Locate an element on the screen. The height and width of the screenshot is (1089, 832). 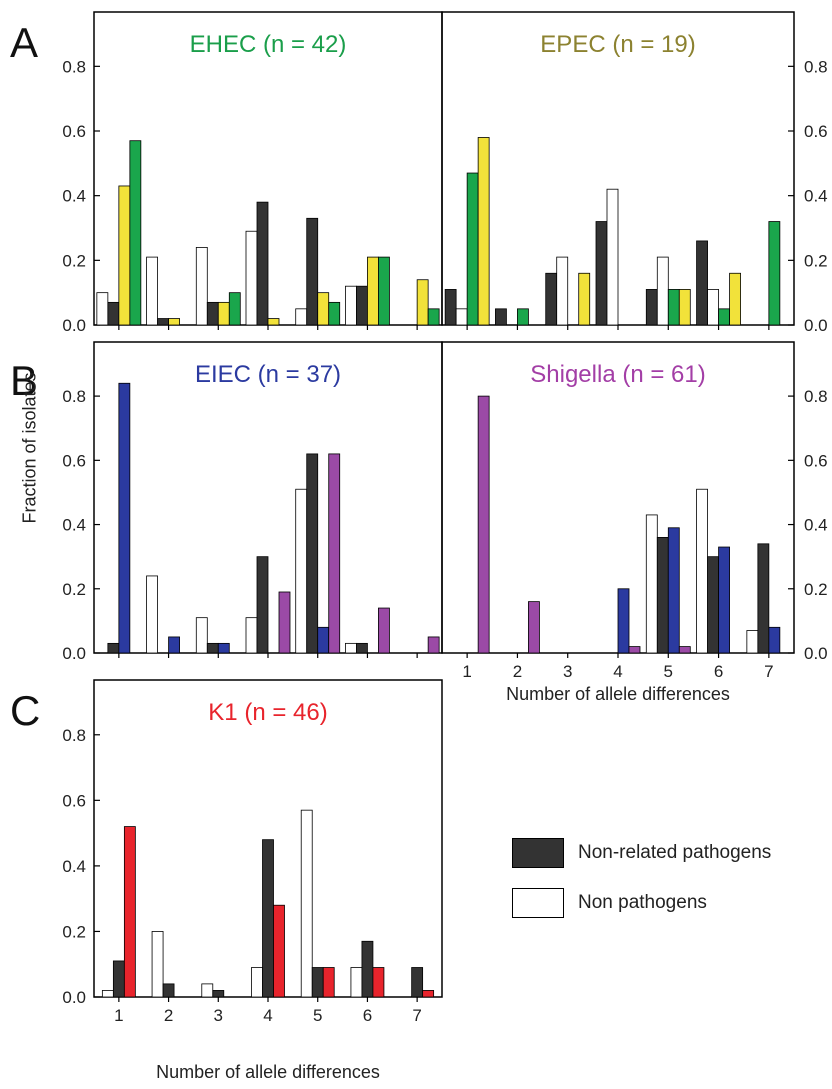
bar-epec-s3-c2 is located at coordinates (523, 317).